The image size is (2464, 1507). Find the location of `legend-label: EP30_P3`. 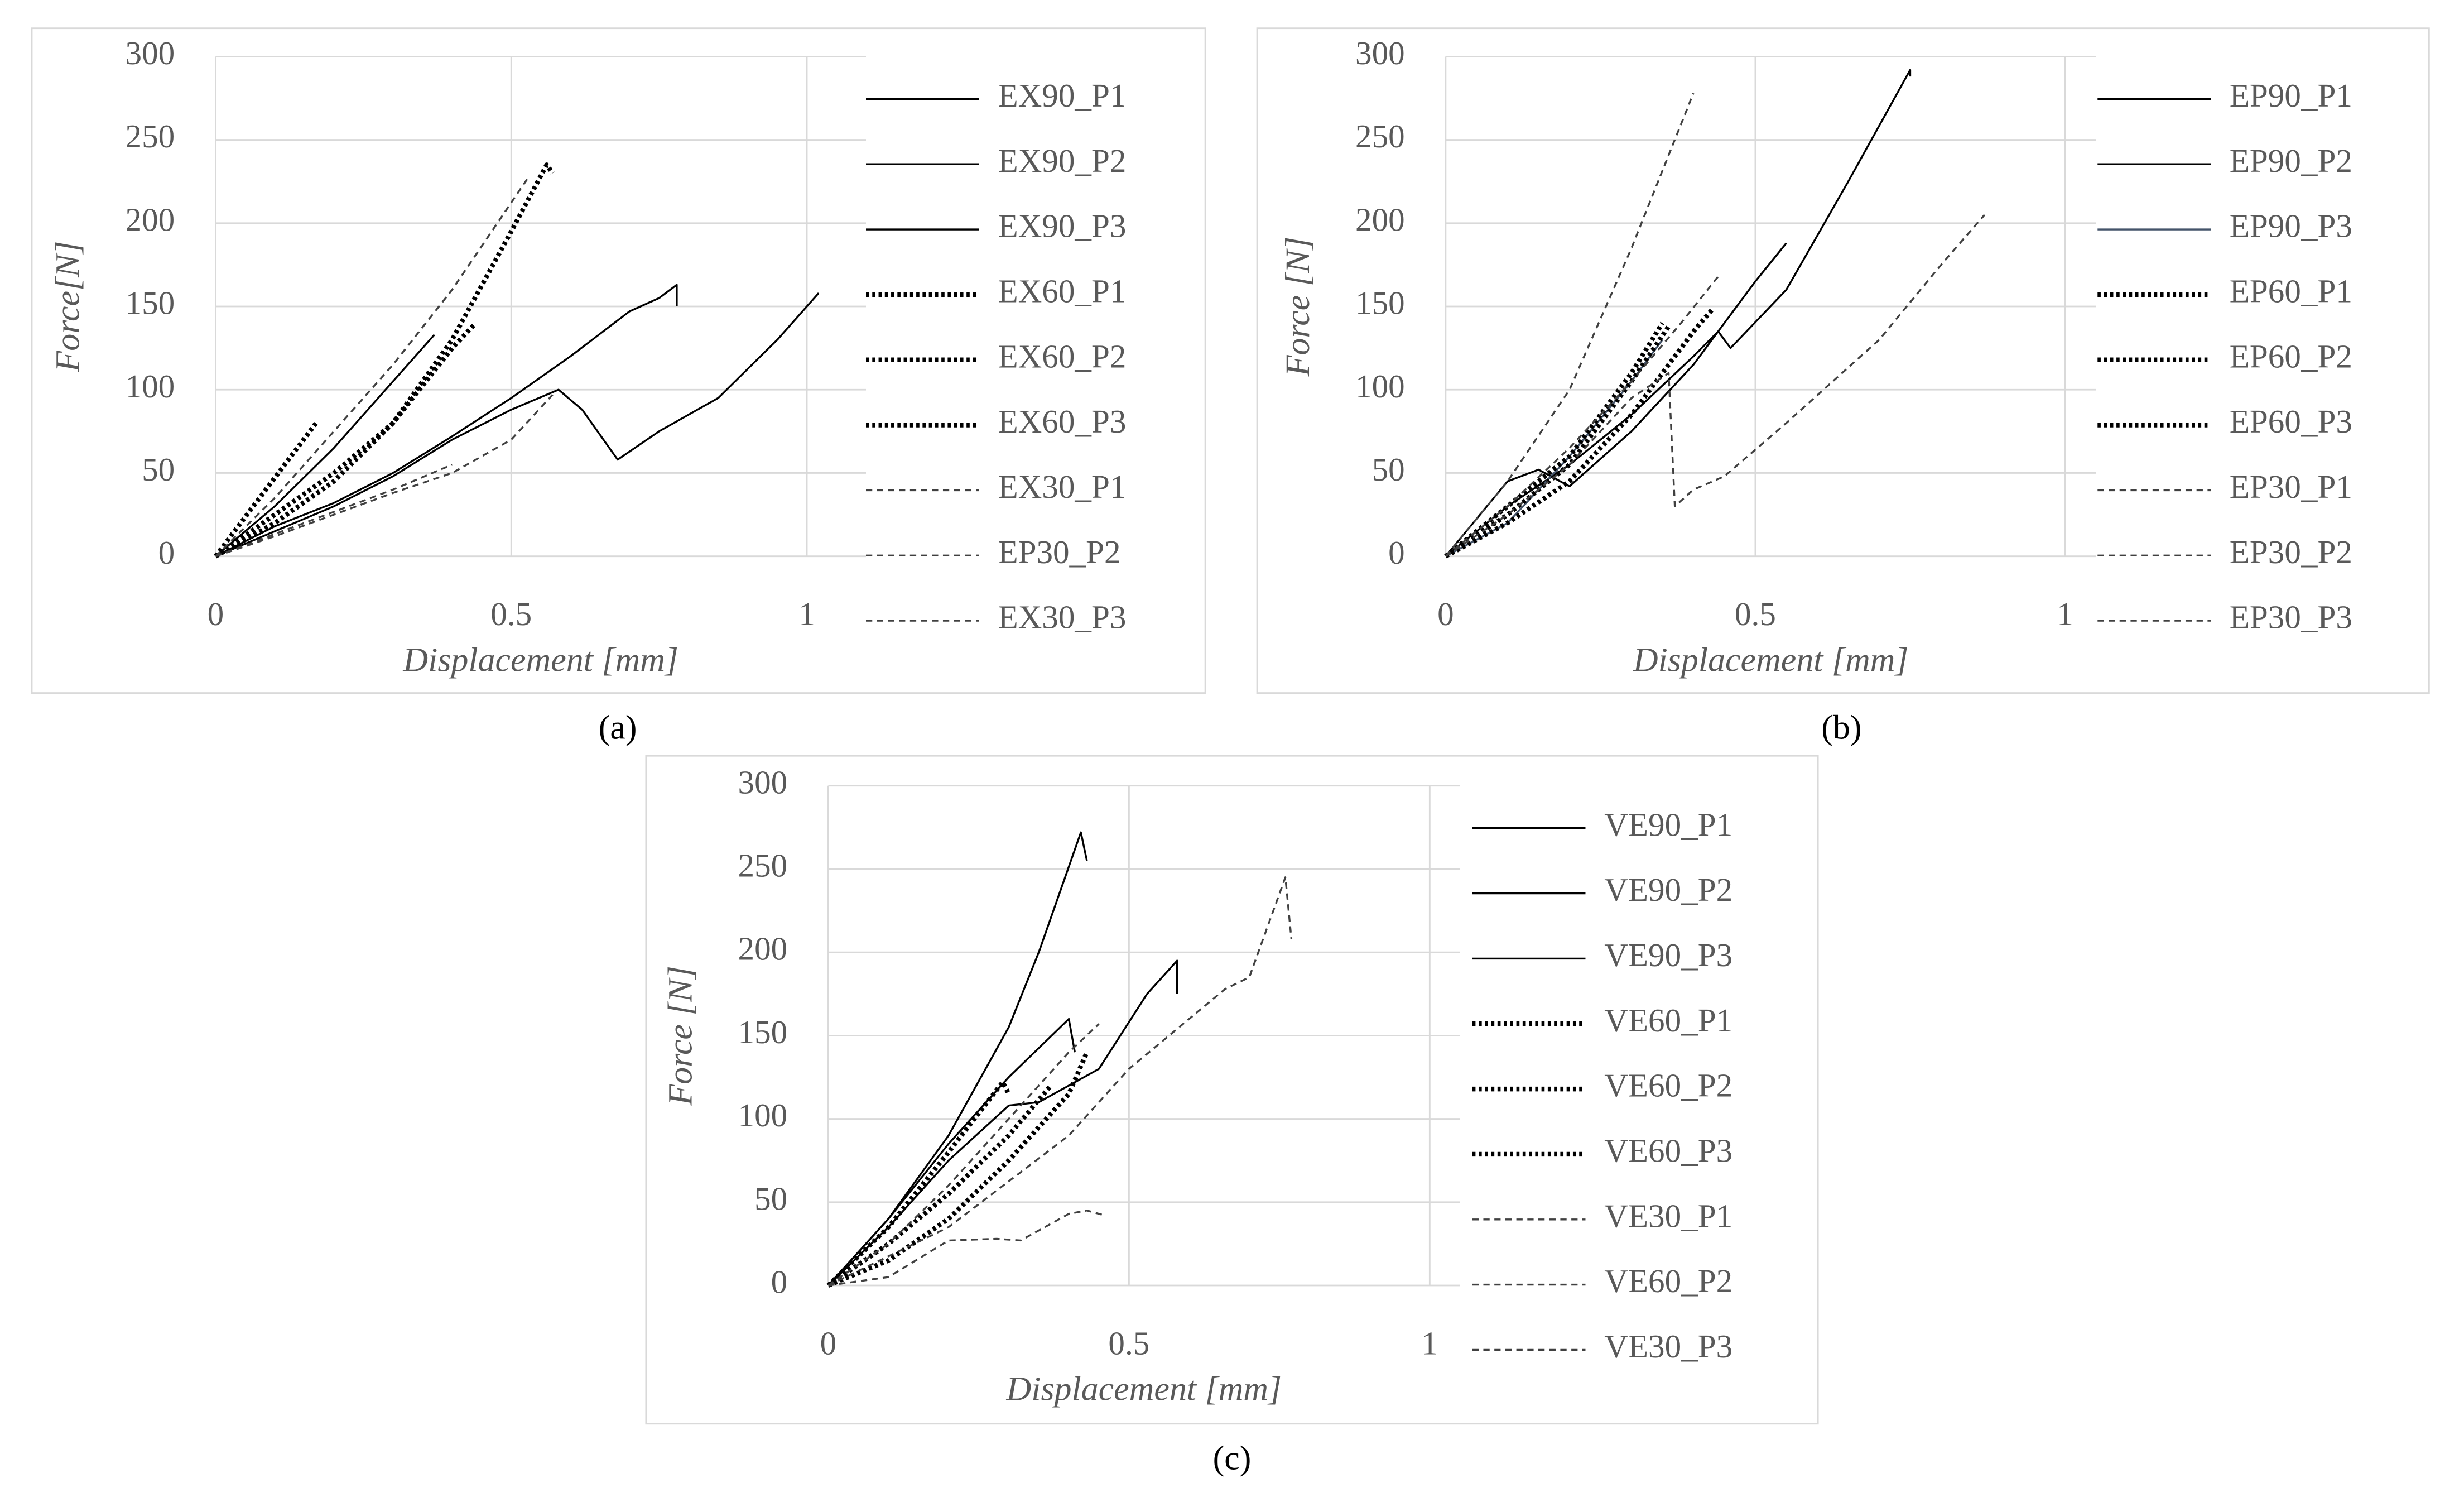

legend-label: EP30_P3 is located at coordinates (2291, 617).